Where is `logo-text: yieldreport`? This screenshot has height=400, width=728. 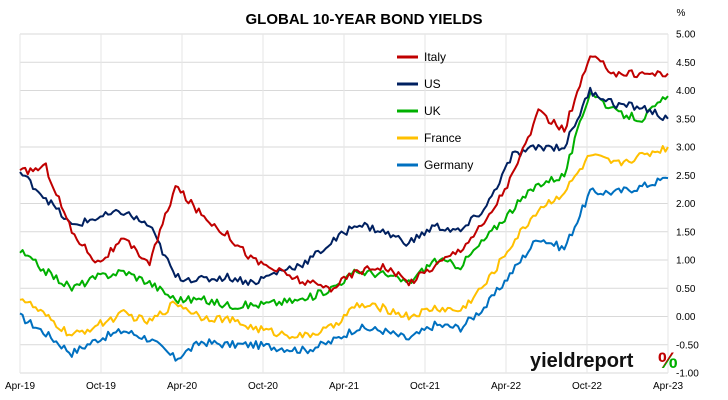
logo-text: yieldreport is located at coordinates (582, 361).